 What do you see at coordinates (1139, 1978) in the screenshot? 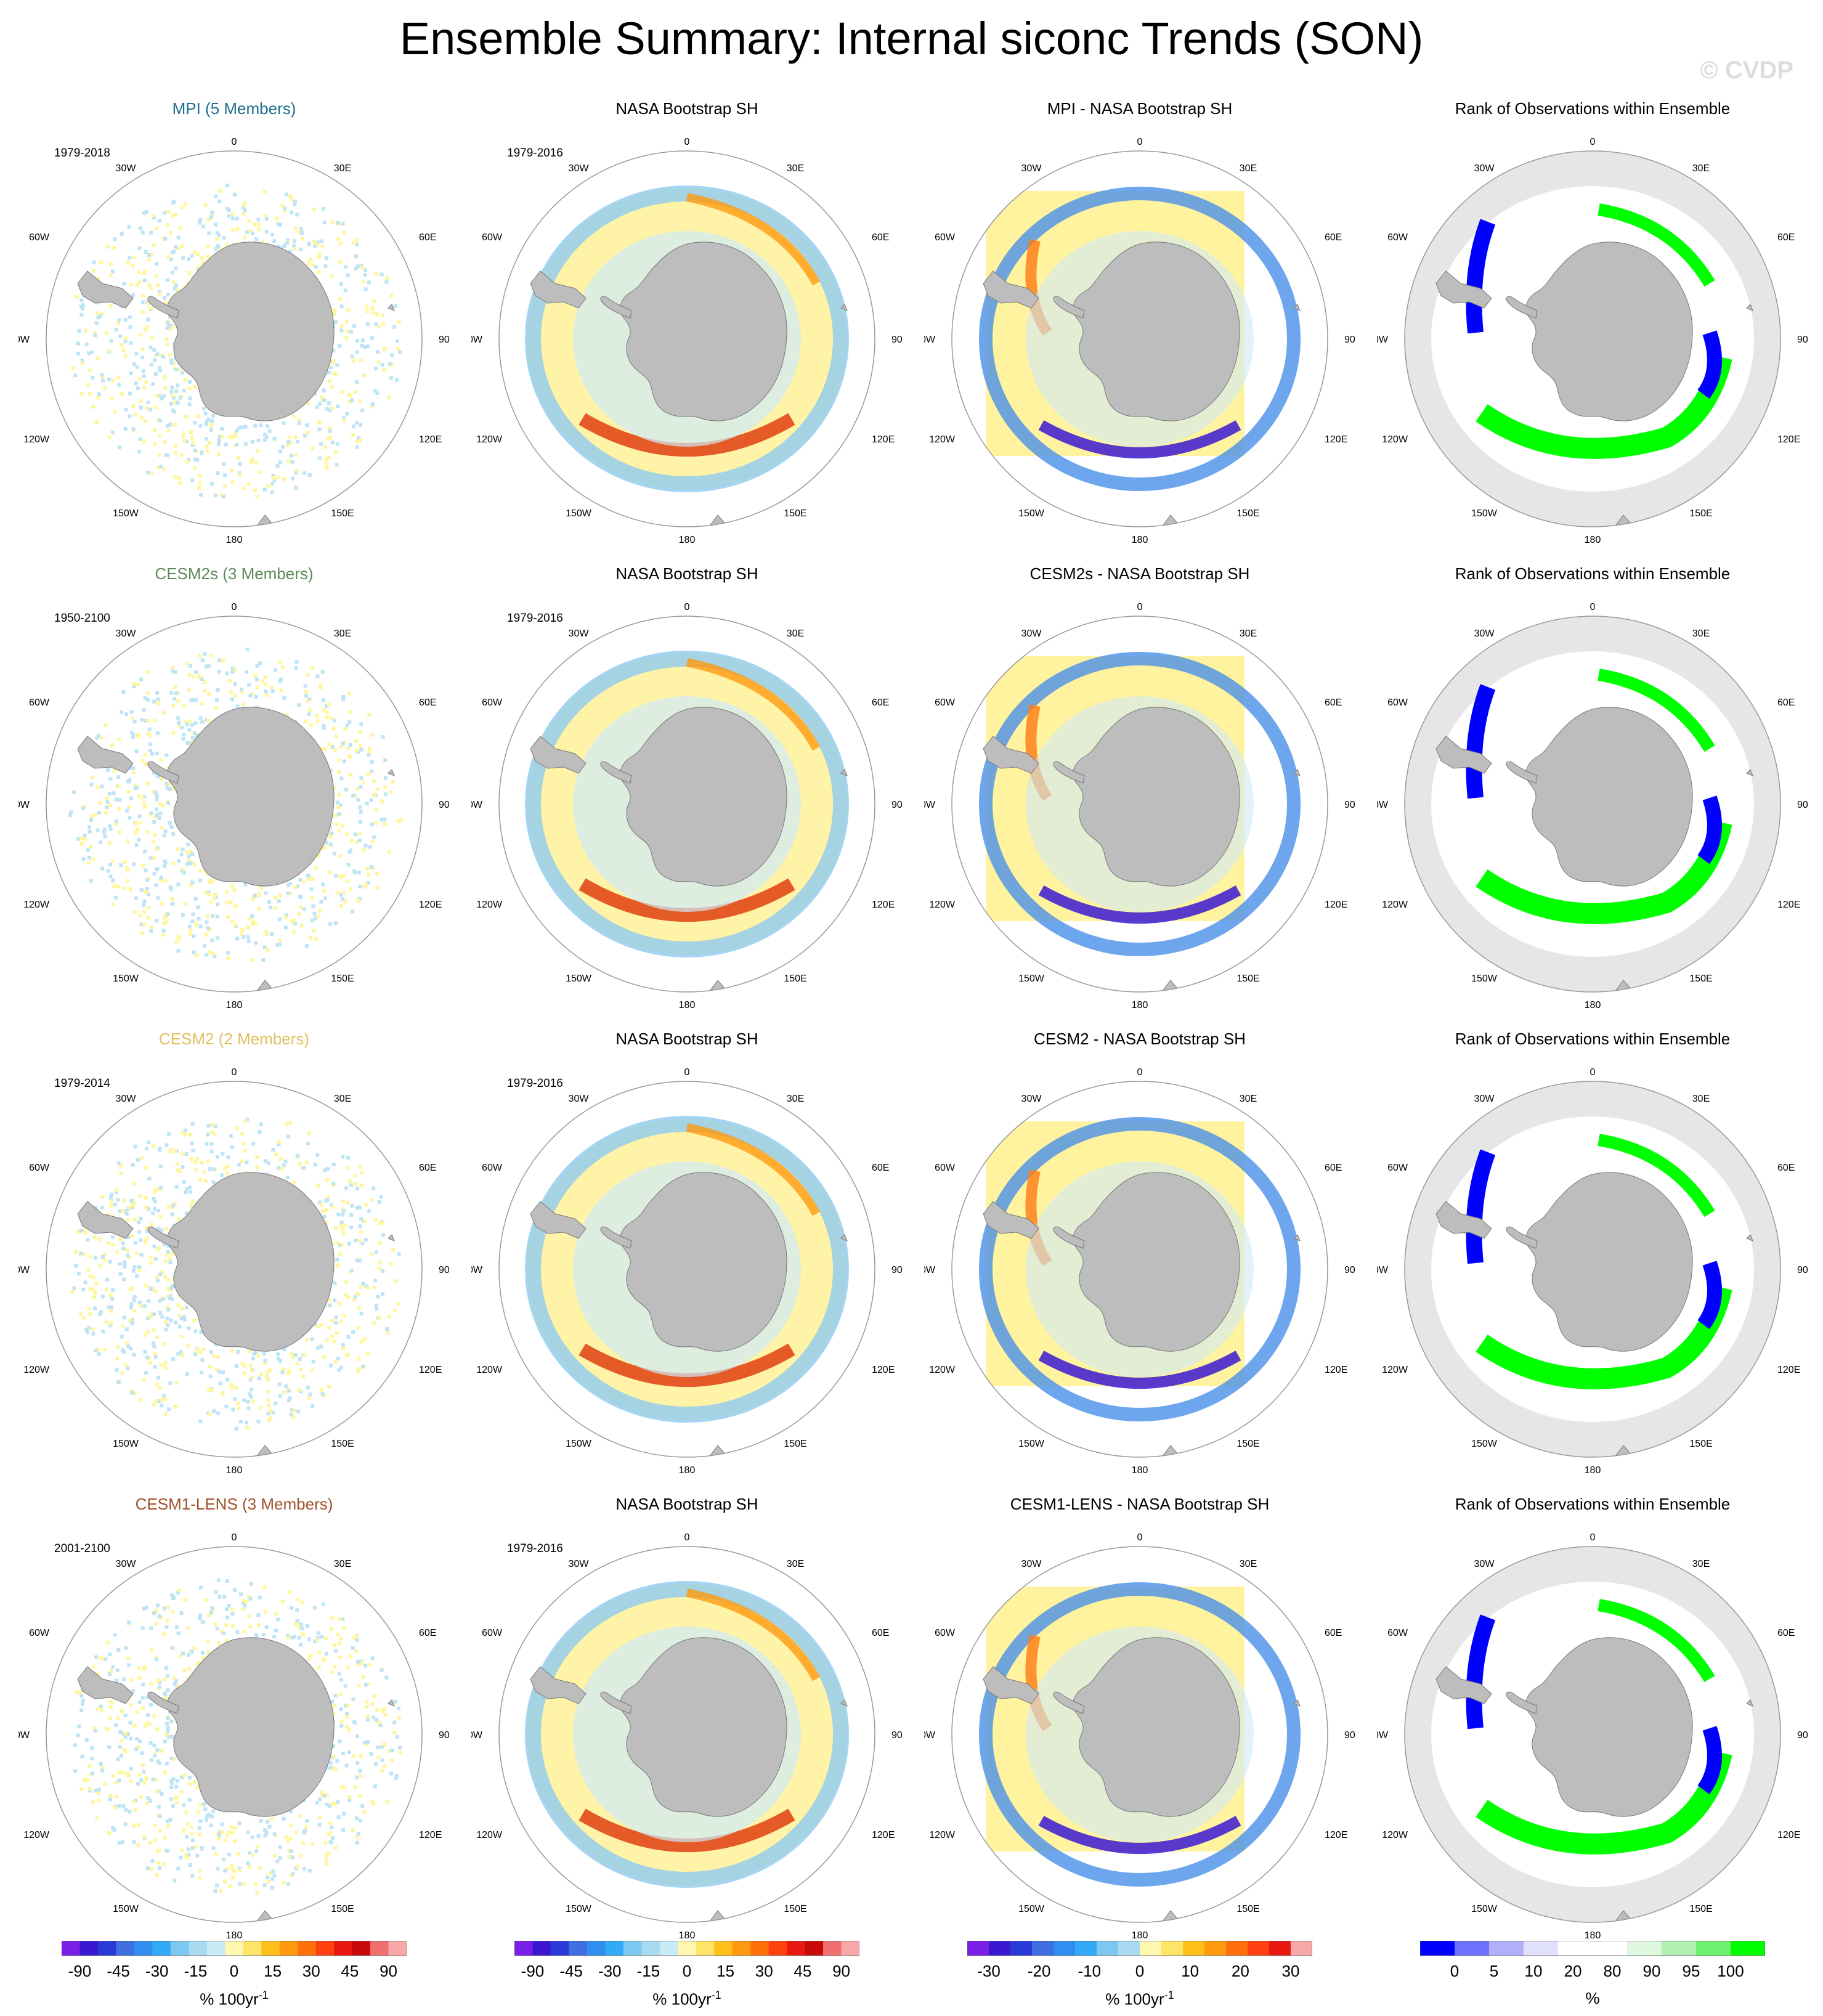
I see `colorbar-diff: -30 -20 -10 0 10 20 30 % 100yr-1` at bounding box center [1139, 1978].